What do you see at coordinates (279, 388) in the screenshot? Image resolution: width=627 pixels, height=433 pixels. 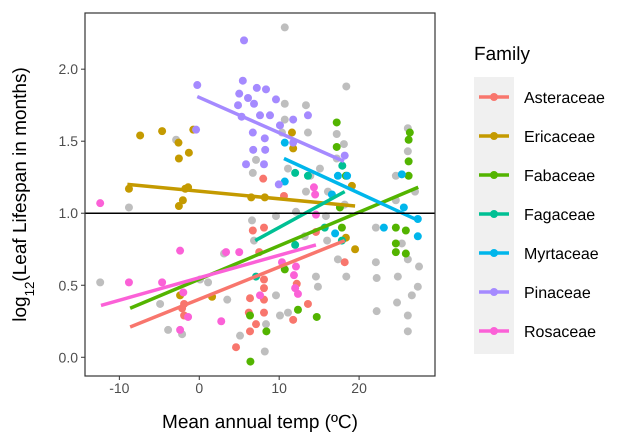 I see `x-tick-label: 10` at bounding box center [279, 388].